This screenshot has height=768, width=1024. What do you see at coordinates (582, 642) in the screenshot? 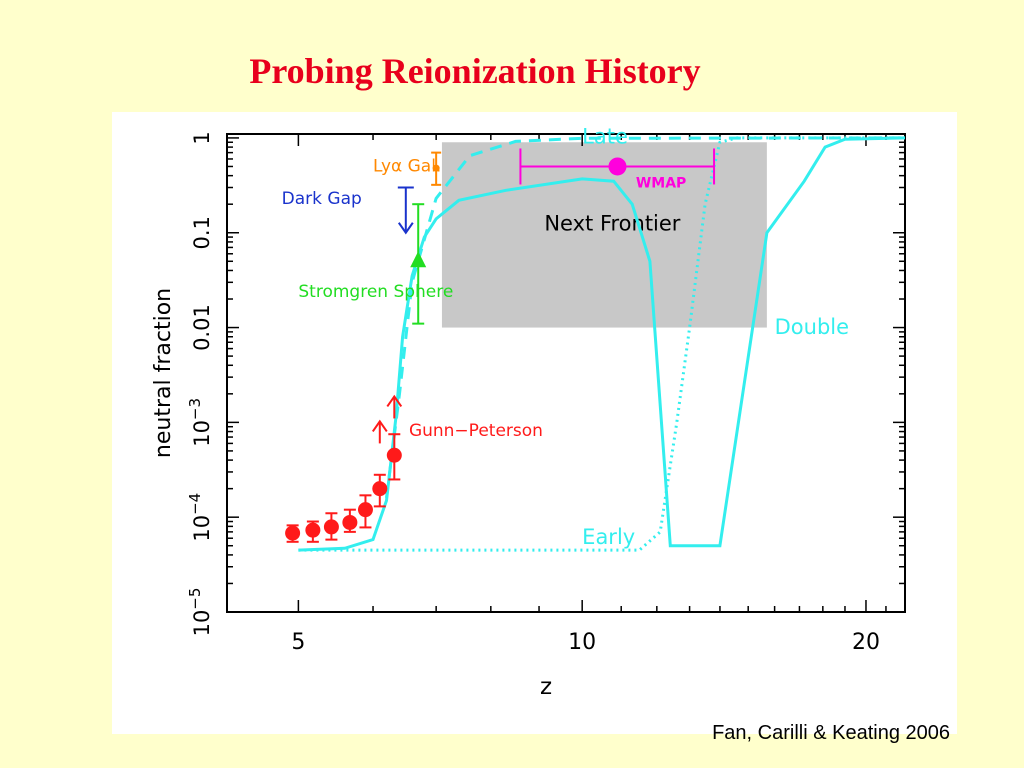
I see `x-tick-label: 10` at bounding box center [582, 642].